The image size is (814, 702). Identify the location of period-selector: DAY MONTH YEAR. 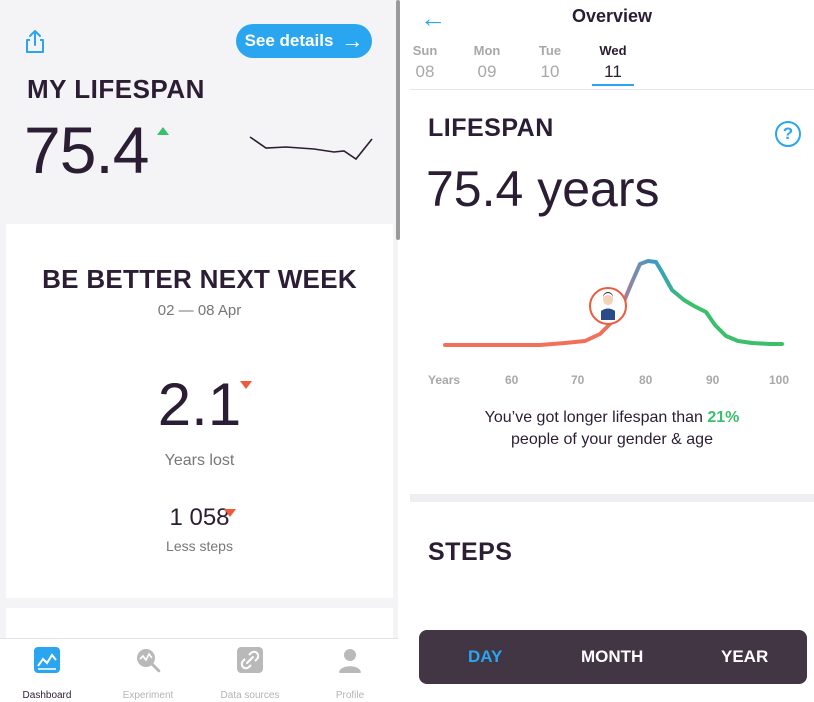
(613, 657).